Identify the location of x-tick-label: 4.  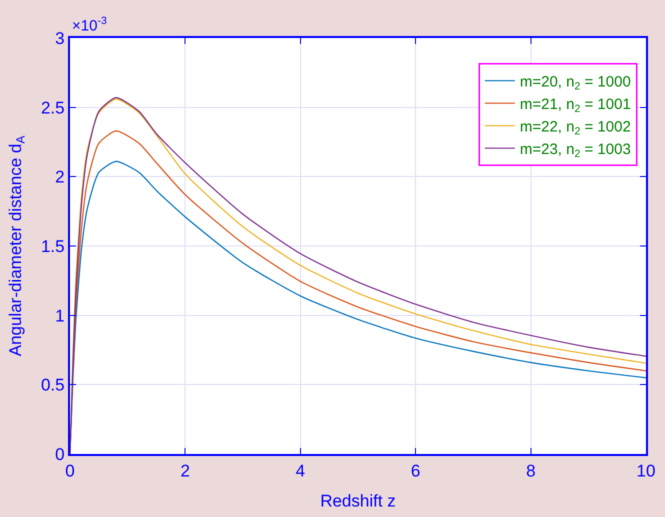
(301, 470).